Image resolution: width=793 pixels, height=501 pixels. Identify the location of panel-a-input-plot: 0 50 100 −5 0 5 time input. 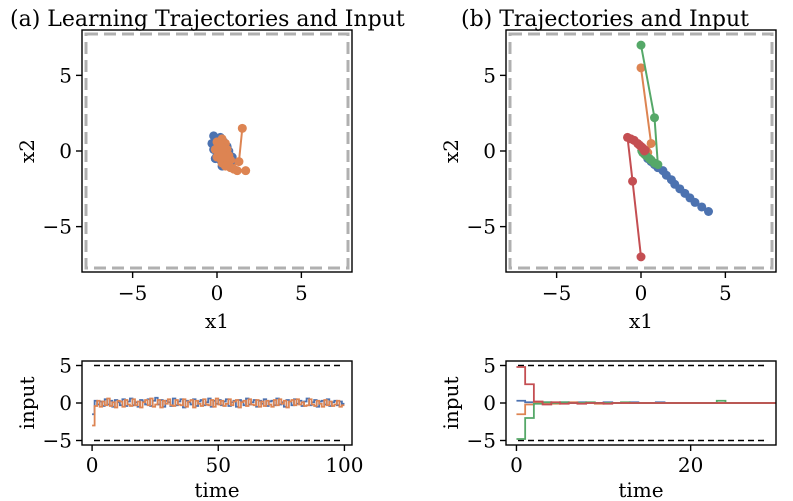
(189, 427).